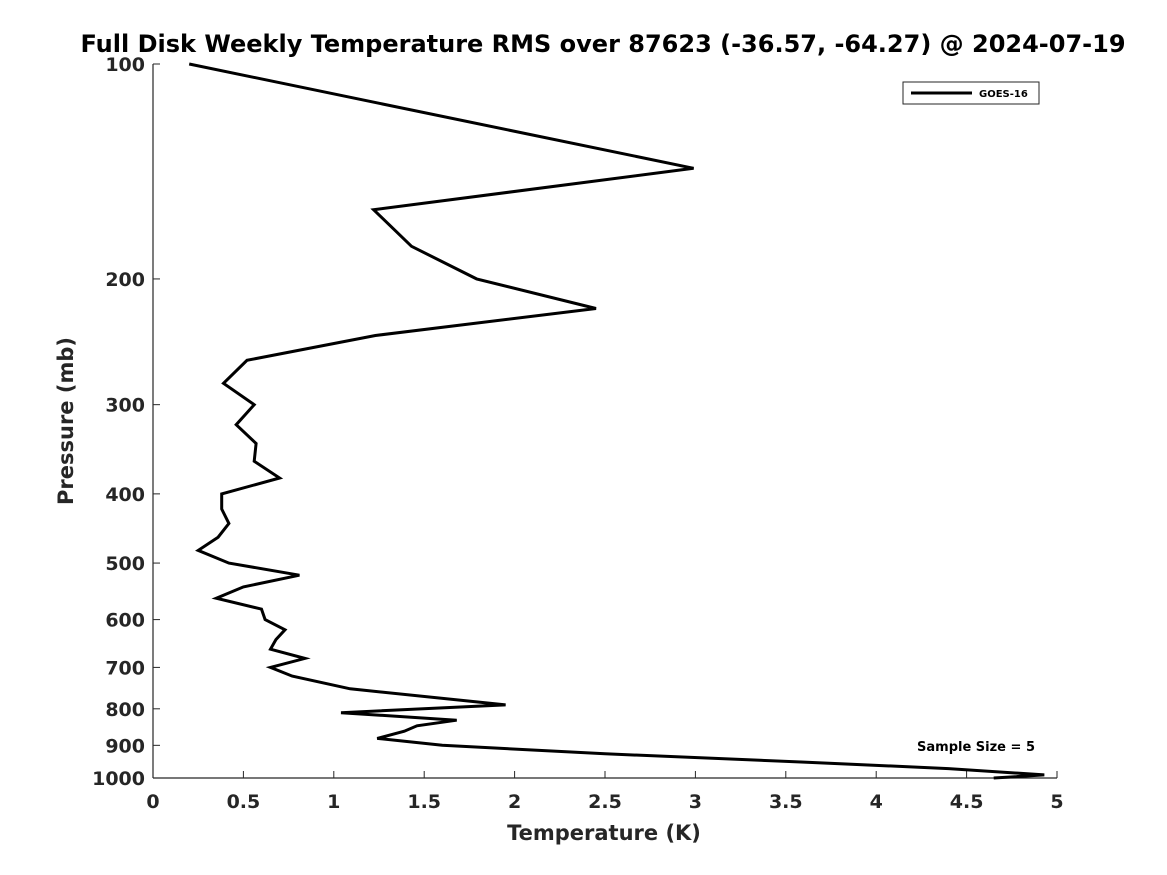  I want to click on x-tick-label: 2, so click(514, 802).